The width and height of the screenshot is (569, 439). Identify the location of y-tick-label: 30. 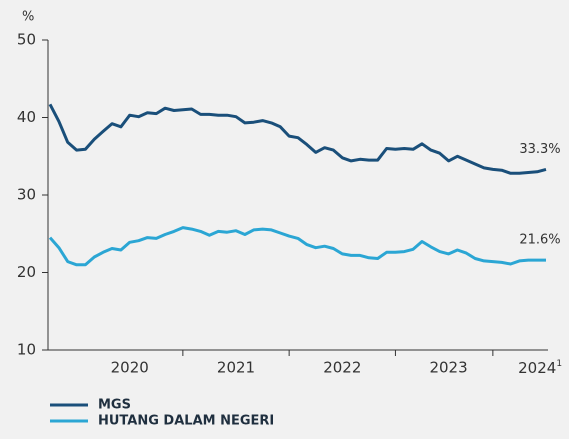
(26, 195).